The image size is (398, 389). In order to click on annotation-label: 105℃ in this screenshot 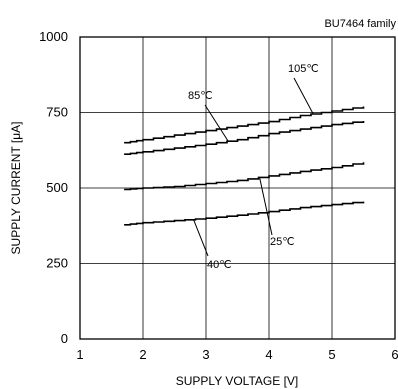, I will do `click(303, 69)`.